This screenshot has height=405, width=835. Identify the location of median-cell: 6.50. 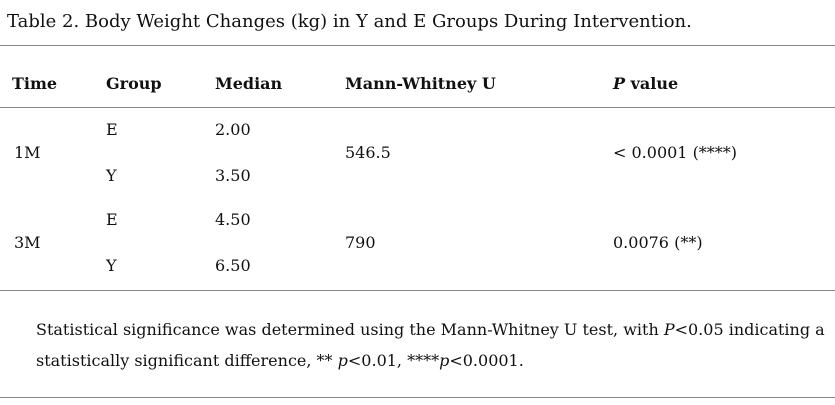
(233, 265).